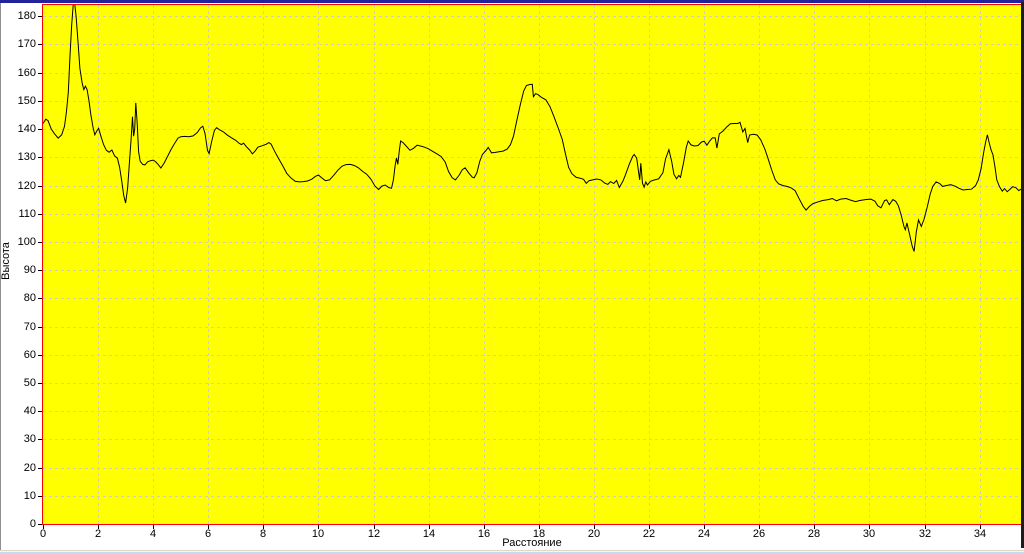 The width and height of the screenshot is (1024, 554). Describe the element at coordinates (26, 157) in the screenshot. I see `y-tick-label: 130` at that location.